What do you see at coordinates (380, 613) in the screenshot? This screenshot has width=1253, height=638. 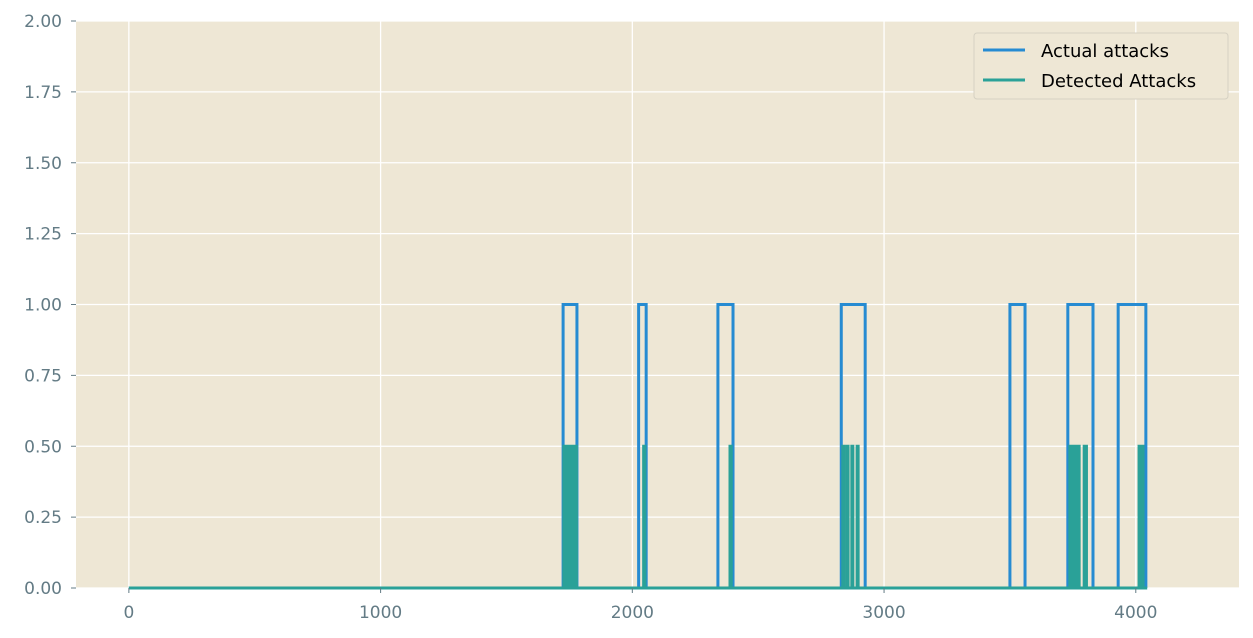 I see `x-tick-label: 1000` at bounding box center [380, 613].